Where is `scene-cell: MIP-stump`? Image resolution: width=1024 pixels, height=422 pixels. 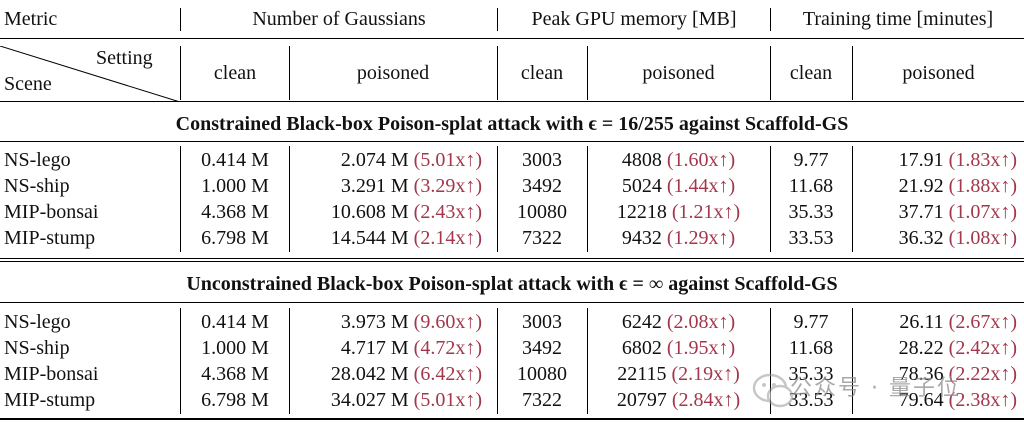 scene-cell: MIP-stump is located at coordinates (50, 238).